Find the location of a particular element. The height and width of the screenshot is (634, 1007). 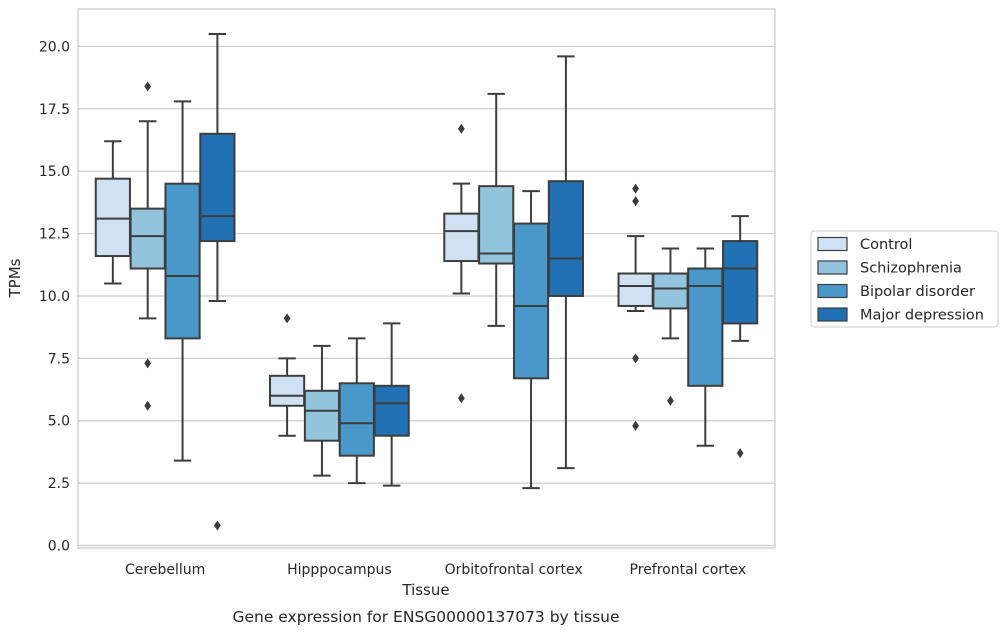

x-tick-label: Orbitofrontal cortex is located at coordinates (514, 570).